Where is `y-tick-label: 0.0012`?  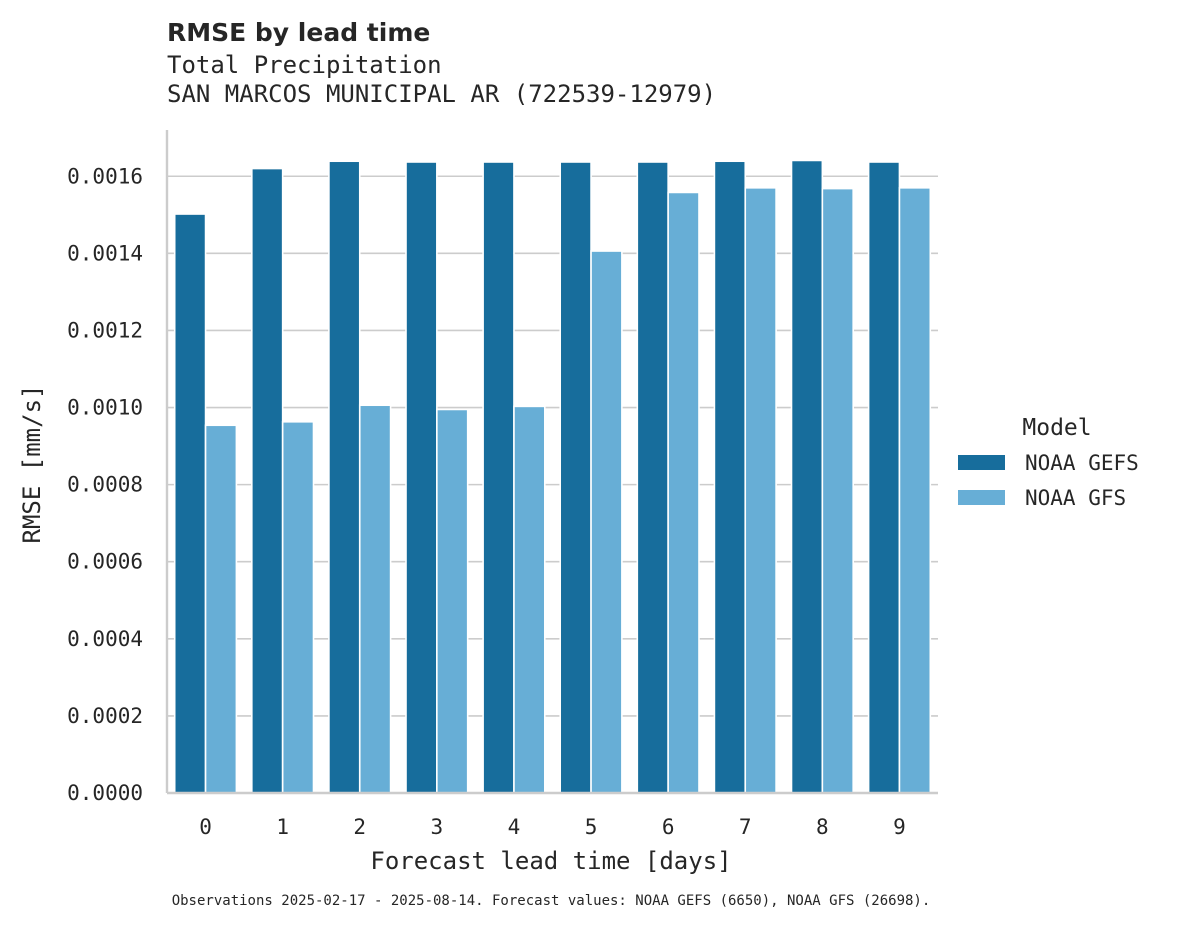
y-tick-label: 0.0012 is located at coordinates (105, 330).